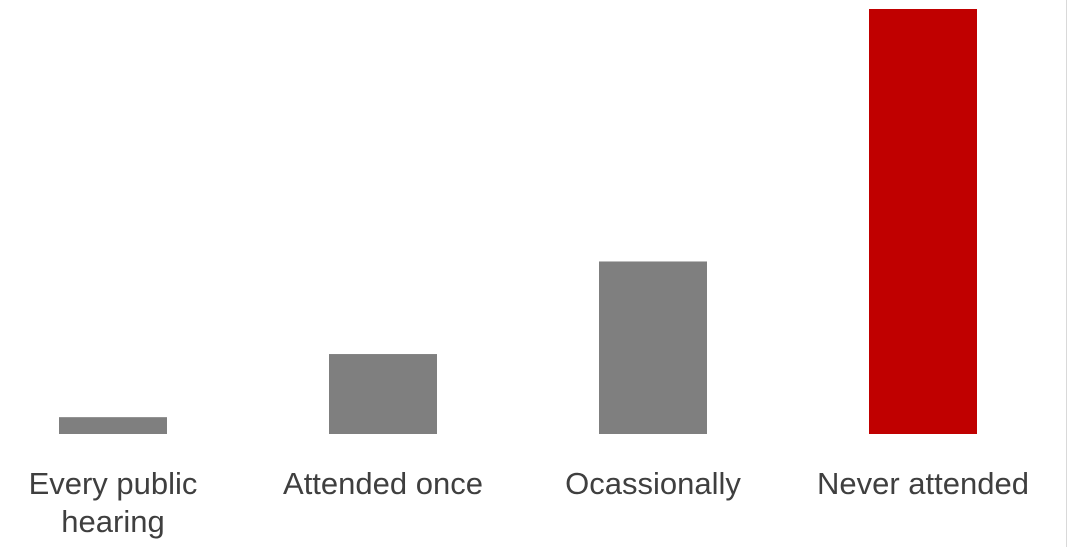 Image resolution: width=1071 pixels, height=547 pixels. What do you see at coordinates (653, 347) in the screenshot?
I see `bar-ocassionally` at bounding box center [653, 347].